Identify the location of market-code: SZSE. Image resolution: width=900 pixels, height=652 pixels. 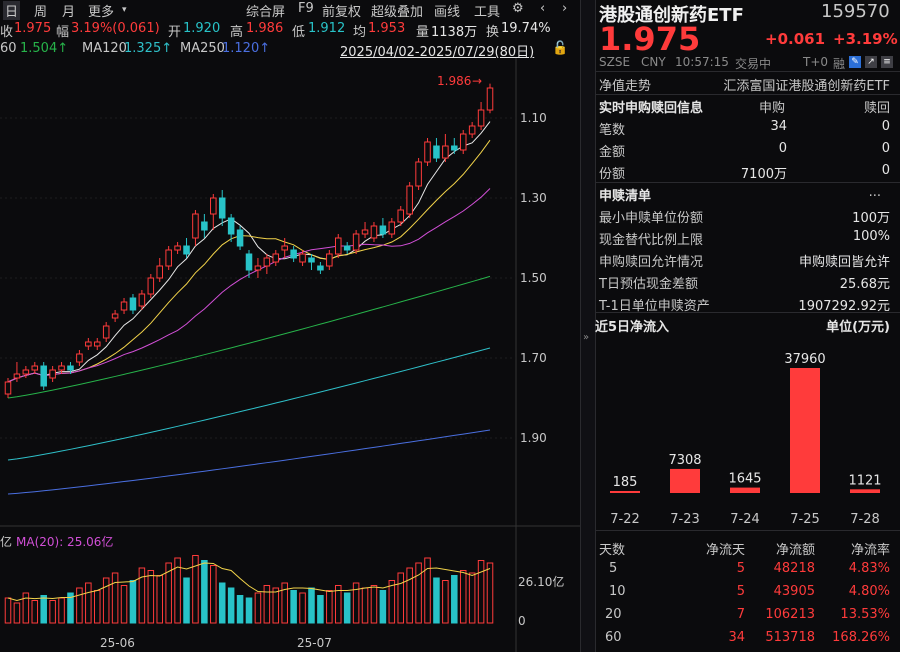
(615, 62).